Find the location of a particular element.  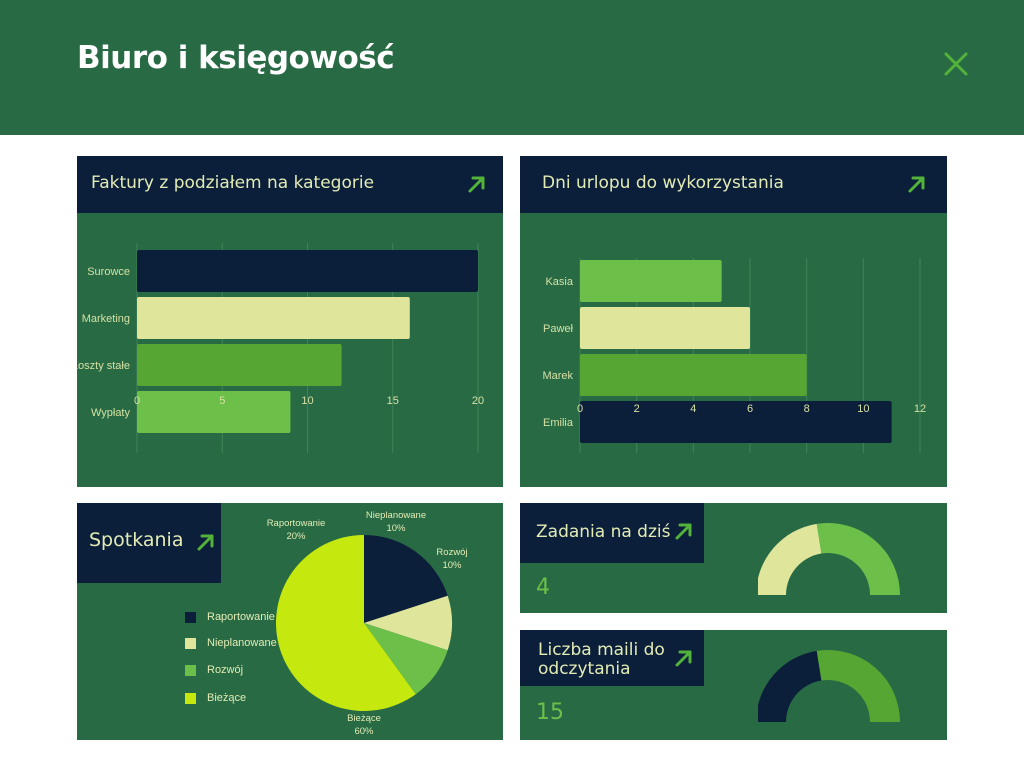

category-label: Kasia is located at coordinates (559, 282).